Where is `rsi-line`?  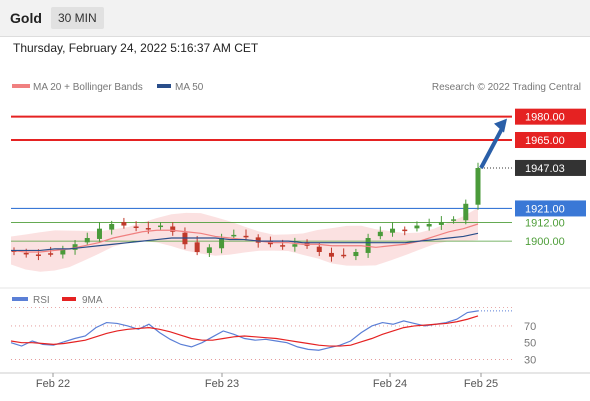
rsi-line is located at coordinates (244, 330).